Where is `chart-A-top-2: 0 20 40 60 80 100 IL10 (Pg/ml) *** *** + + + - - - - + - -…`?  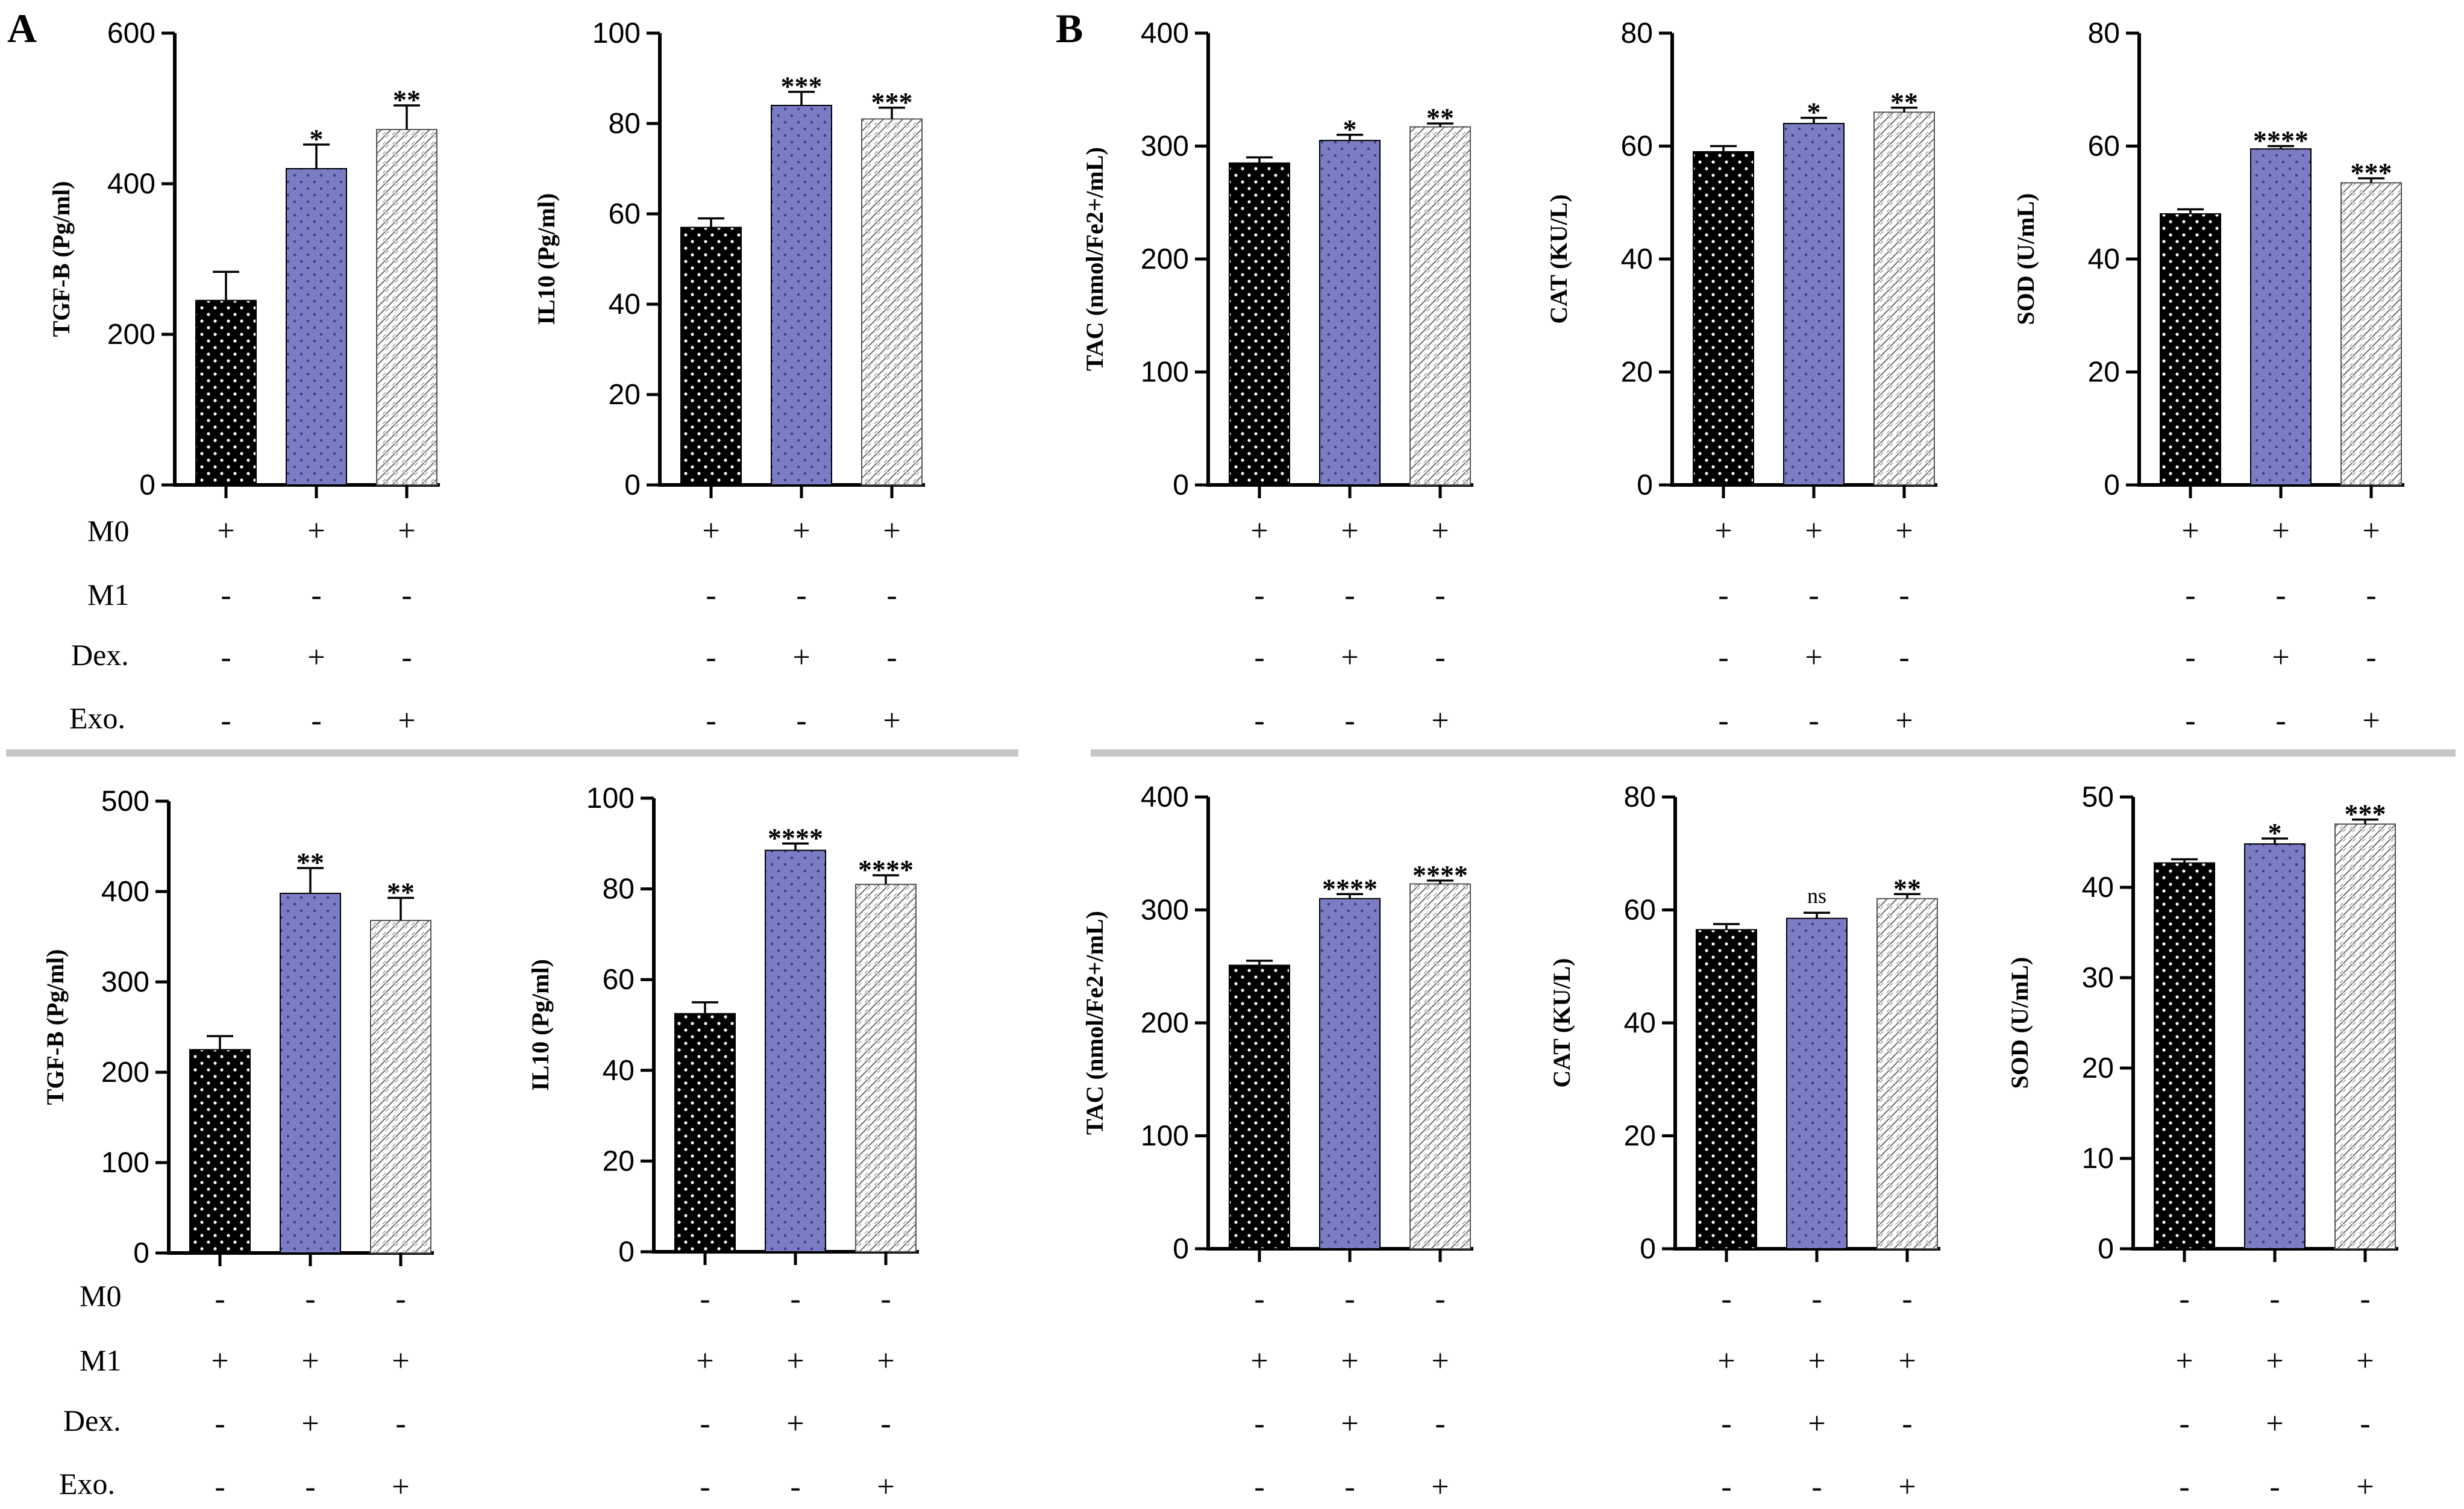 chart-A-top-2: 0 20 40 60 80 100 IL10 (Pg/ml) *** *** + + + - - - - + - -… is located at coordinates (729, 378).